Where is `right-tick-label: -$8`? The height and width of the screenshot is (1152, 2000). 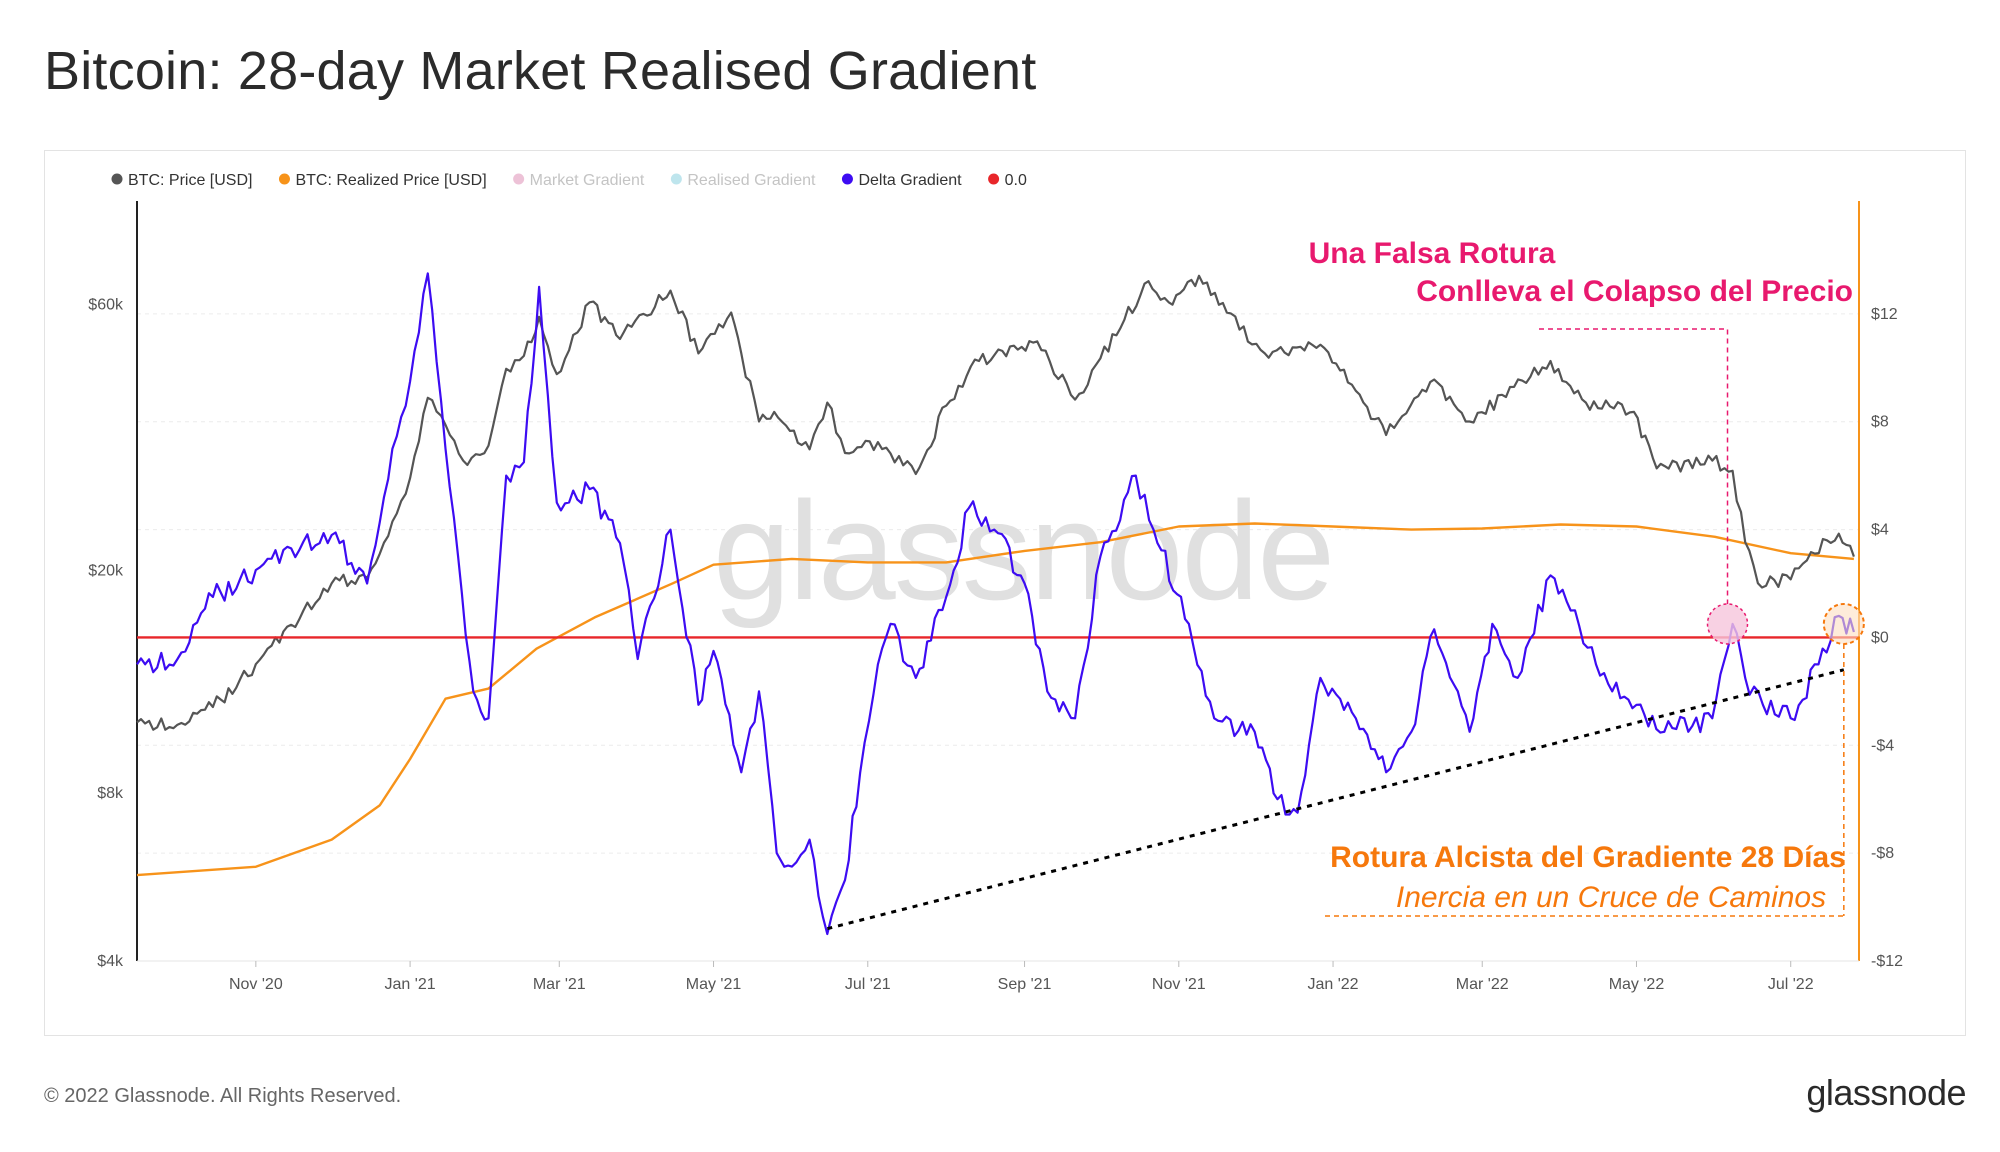 right-tick-label: -$8 is located at coordinates (1882, 853).